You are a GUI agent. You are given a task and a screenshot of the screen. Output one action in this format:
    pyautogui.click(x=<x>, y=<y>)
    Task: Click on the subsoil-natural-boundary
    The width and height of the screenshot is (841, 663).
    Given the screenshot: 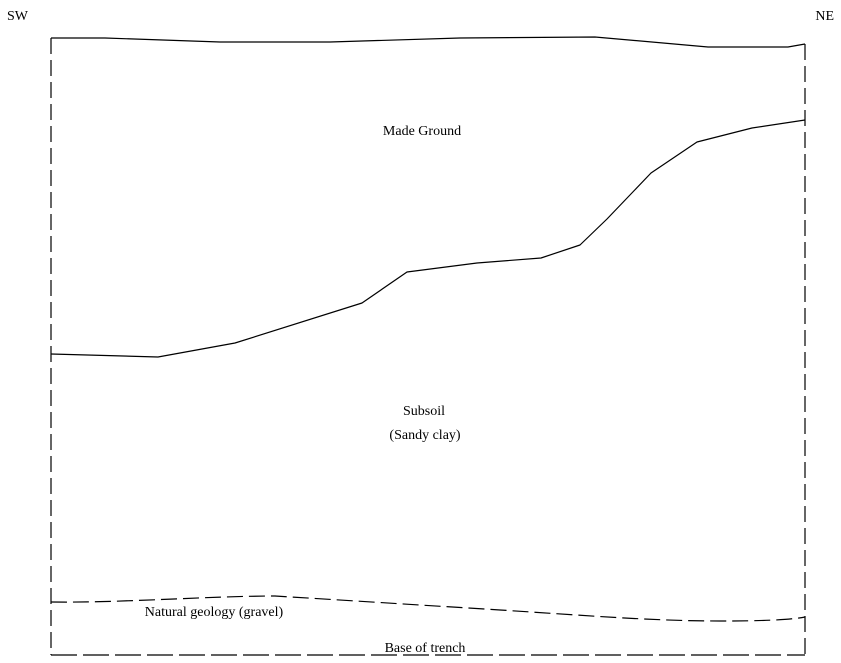 What is the action you would take?
    pyautogui.click(x=428, y=608)
    